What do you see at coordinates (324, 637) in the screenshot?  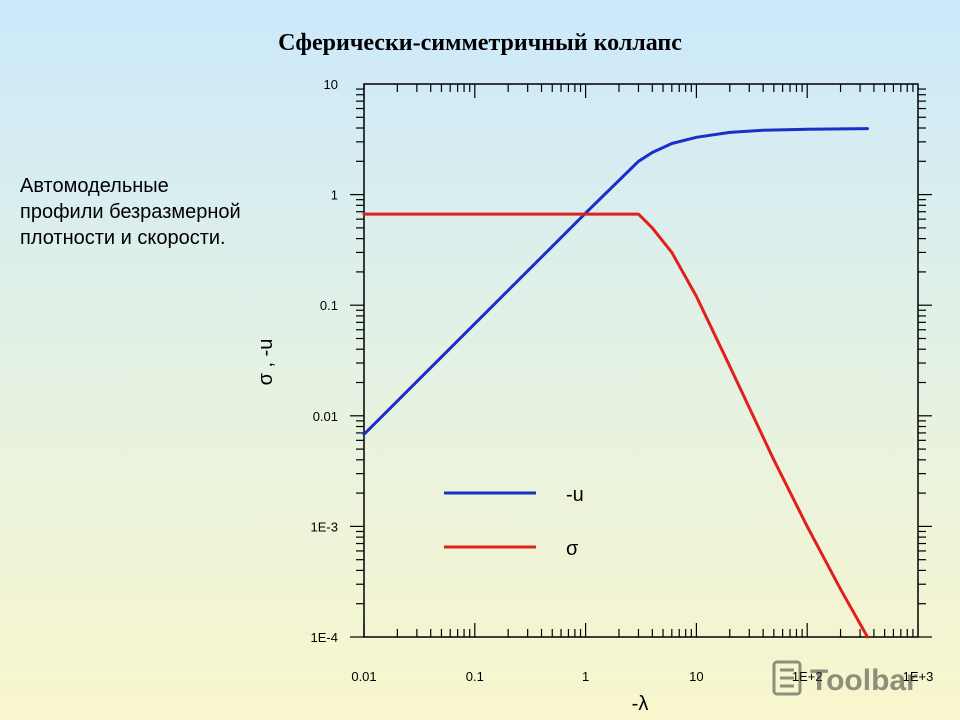 I see `y-tick-label: 1E-4` at bounding box center [324, 637].